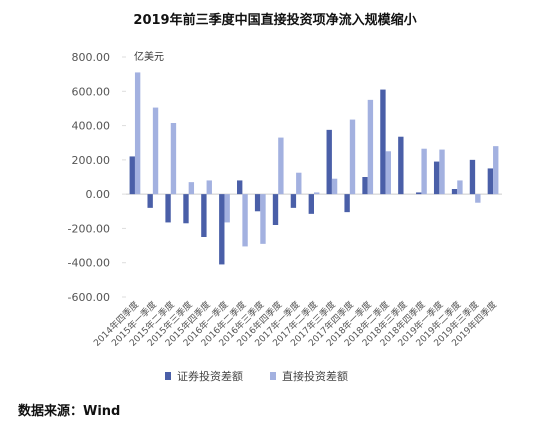  I want to click on legend-label: 证券投资差额, so click(210, 376).